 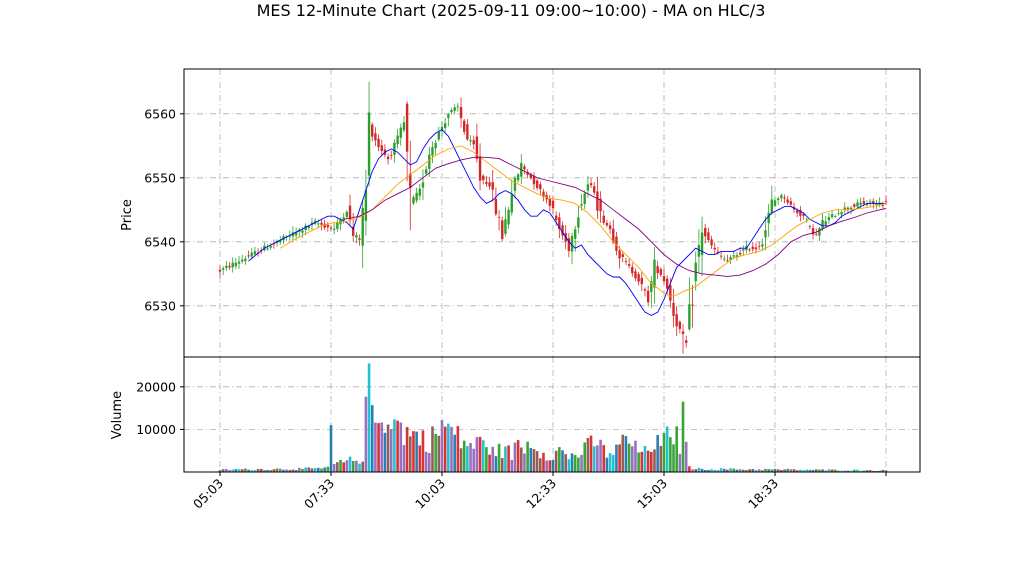 What do you see at coordinates (553, 417) in the screenshot?
I see `volume-bars` at bounding box center [553, 417].